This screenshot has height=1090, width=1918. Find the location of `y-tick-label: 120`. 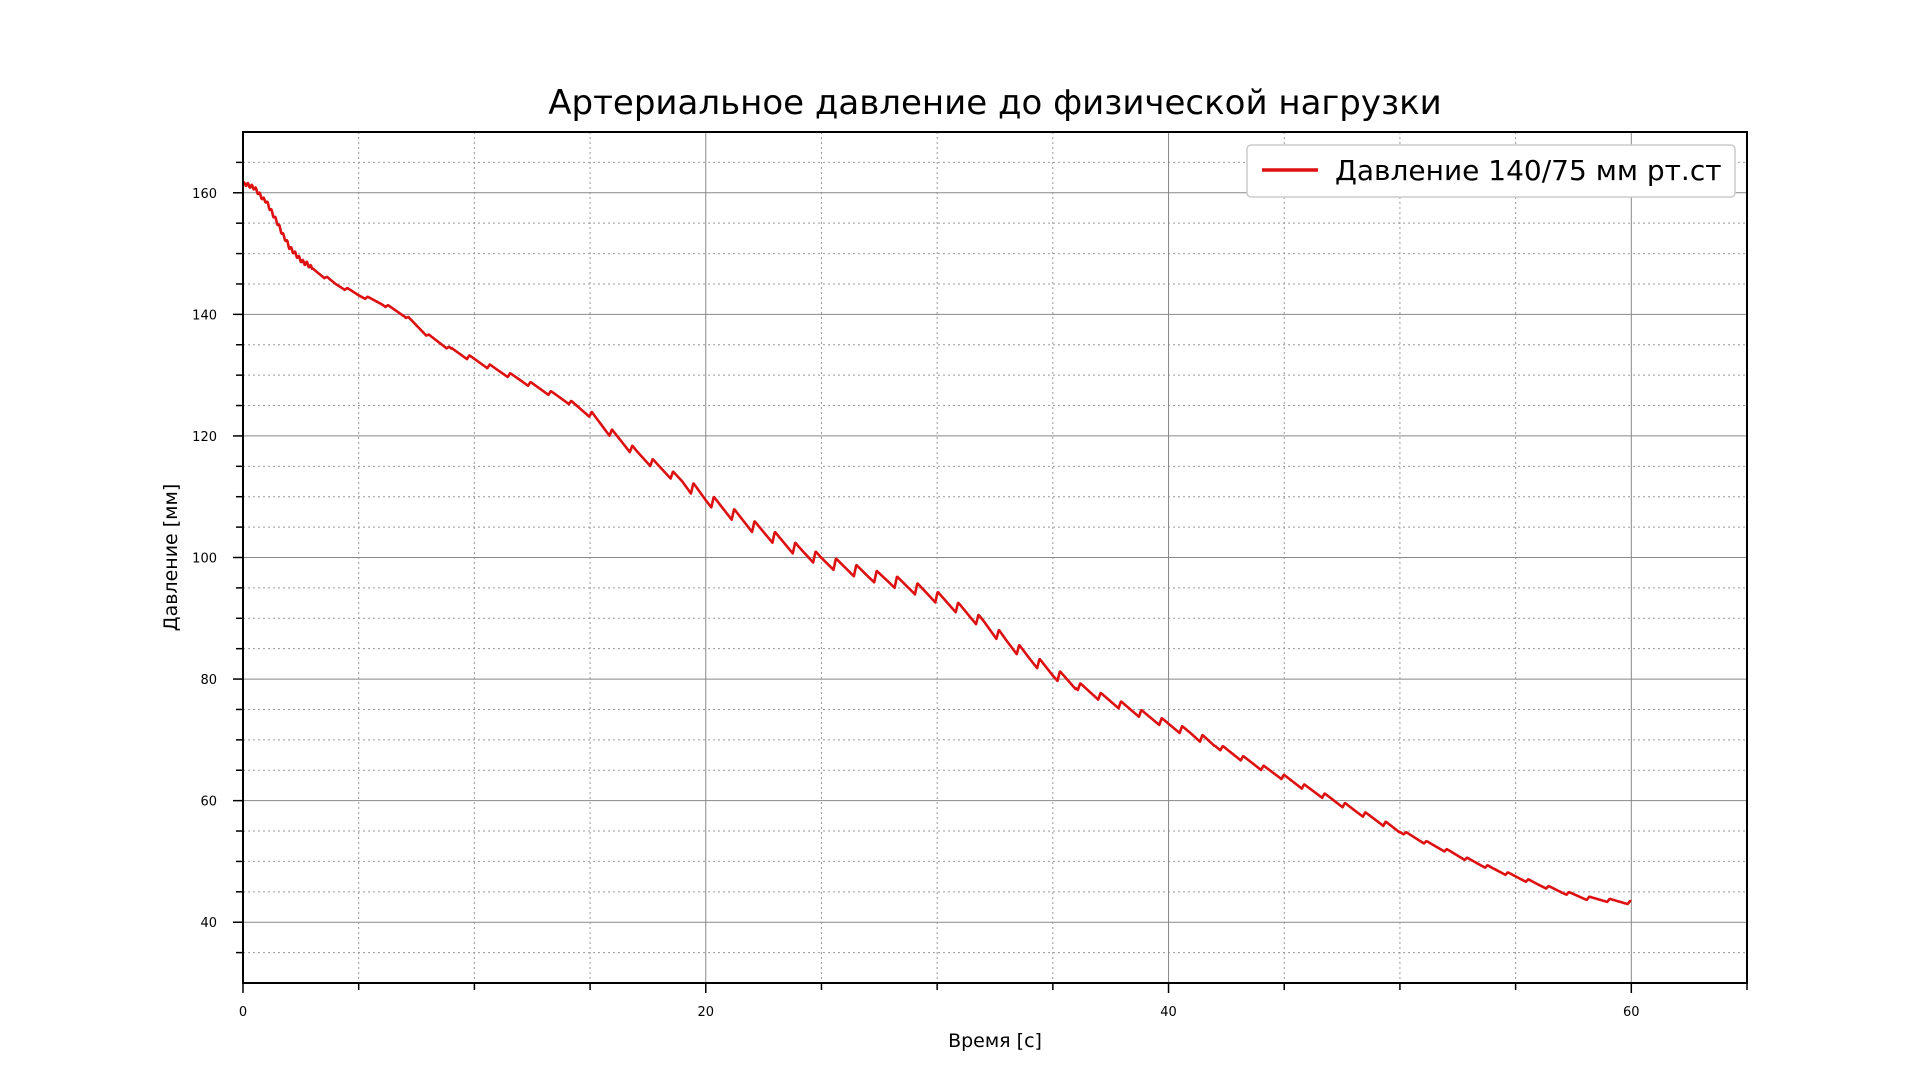

y-tick-label: 120 is located at coordinates (204, 437).